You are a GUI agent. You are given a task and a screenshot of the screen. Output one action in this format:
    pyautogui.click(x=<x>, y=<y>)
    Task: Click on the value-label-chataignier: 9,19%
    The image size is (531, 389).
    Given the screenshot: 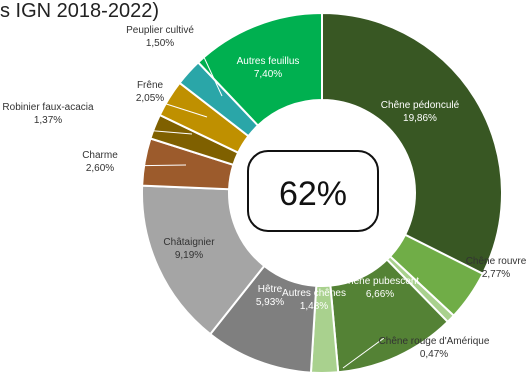 What is the action you would take?
    pyautogui.click(x=189, y=255)
    